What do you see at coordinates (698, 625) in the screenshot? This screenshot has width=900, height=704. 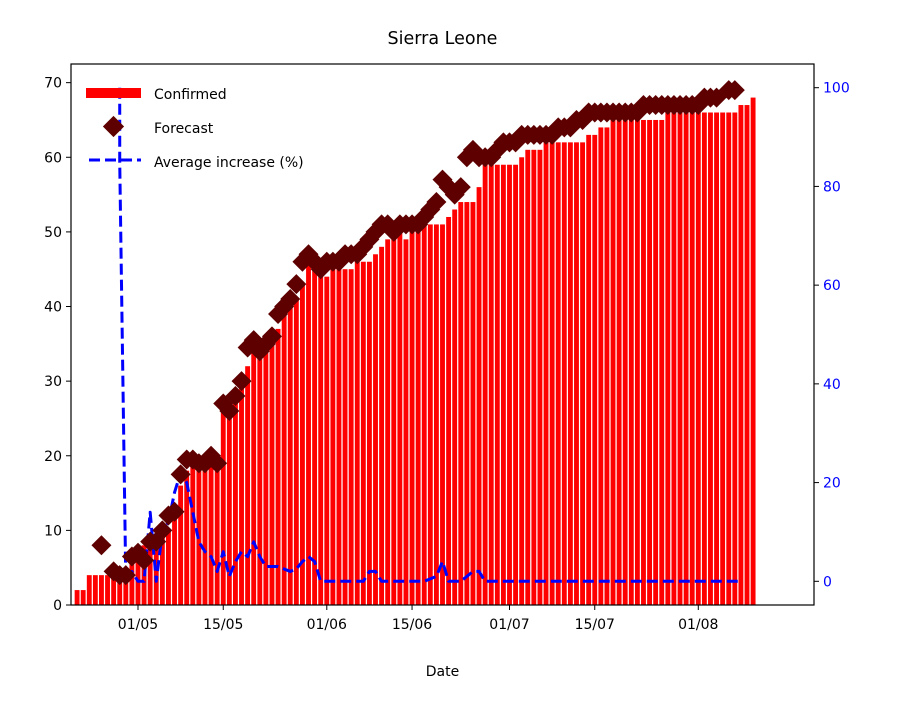 I see `x-tick-label: 01/08` at bounding box center [698, 625].